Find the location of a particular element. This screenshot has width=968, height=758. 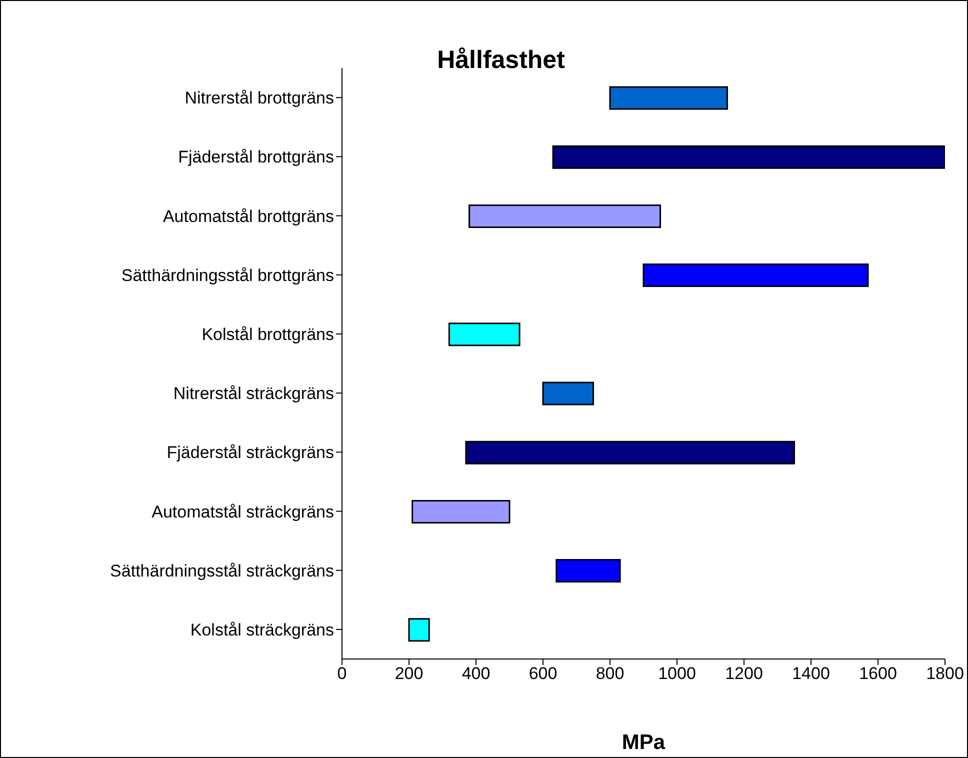

x-tick-label: 1600 is located at coordinates (878, 674).